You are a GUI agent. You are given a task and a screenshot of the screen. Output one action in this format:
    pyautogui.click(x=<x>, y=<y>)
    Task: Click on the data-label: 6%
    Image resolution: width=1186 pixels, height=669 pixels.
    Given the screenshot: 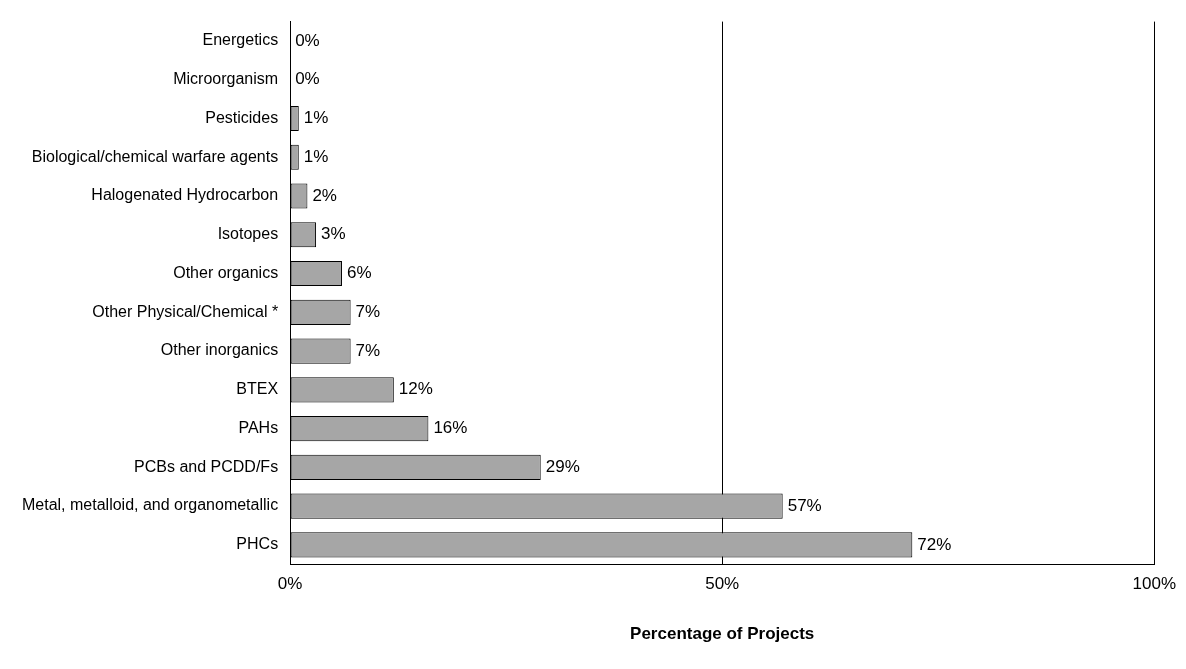 What is the action you would take?
    pyautogui.click(x=359, y=273)
    